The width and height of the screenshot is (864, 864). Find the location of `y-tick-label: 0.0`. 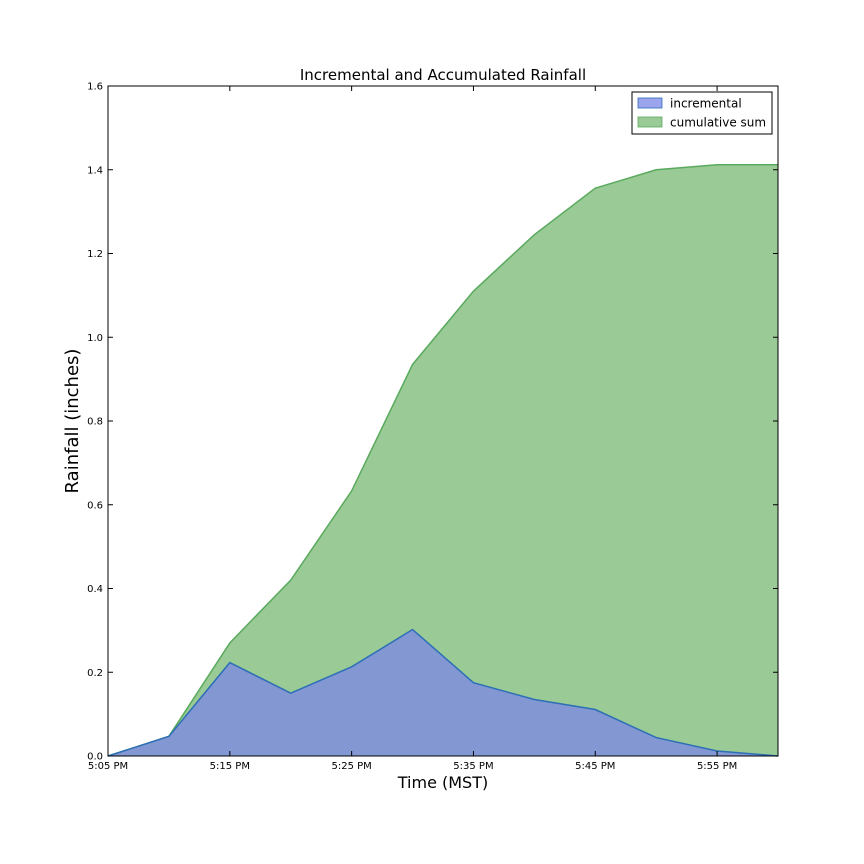

y-tick-label: 0.0 is located at coordinates (95, 757).